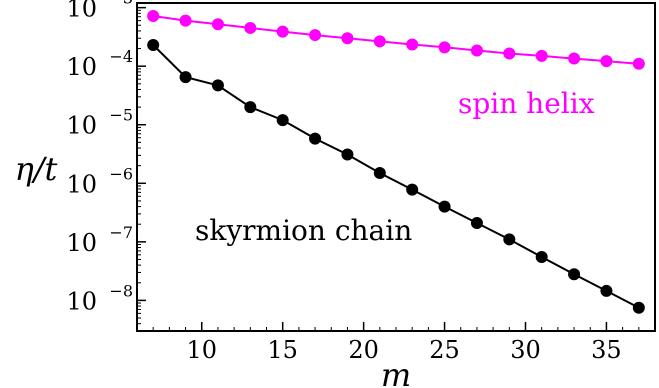 The width and height of the screenshot is (659, 388). What do you see at coordinates (282, 350) in the screenshot?
I see `x-tick-label: 15` at bounding box center [282, 350].